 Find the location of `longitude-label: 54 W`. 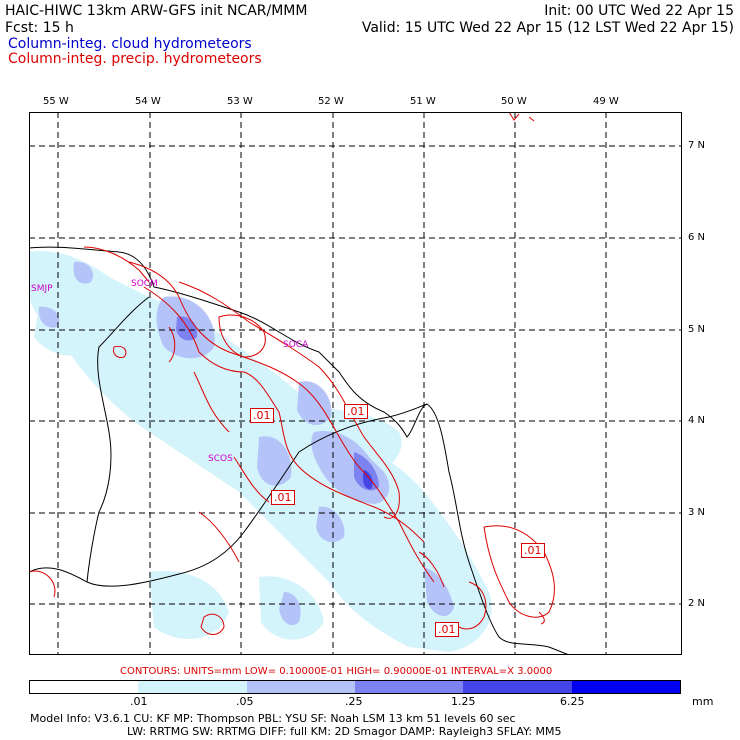

longitude-label: 54 W is located at coordinates (148, 101).